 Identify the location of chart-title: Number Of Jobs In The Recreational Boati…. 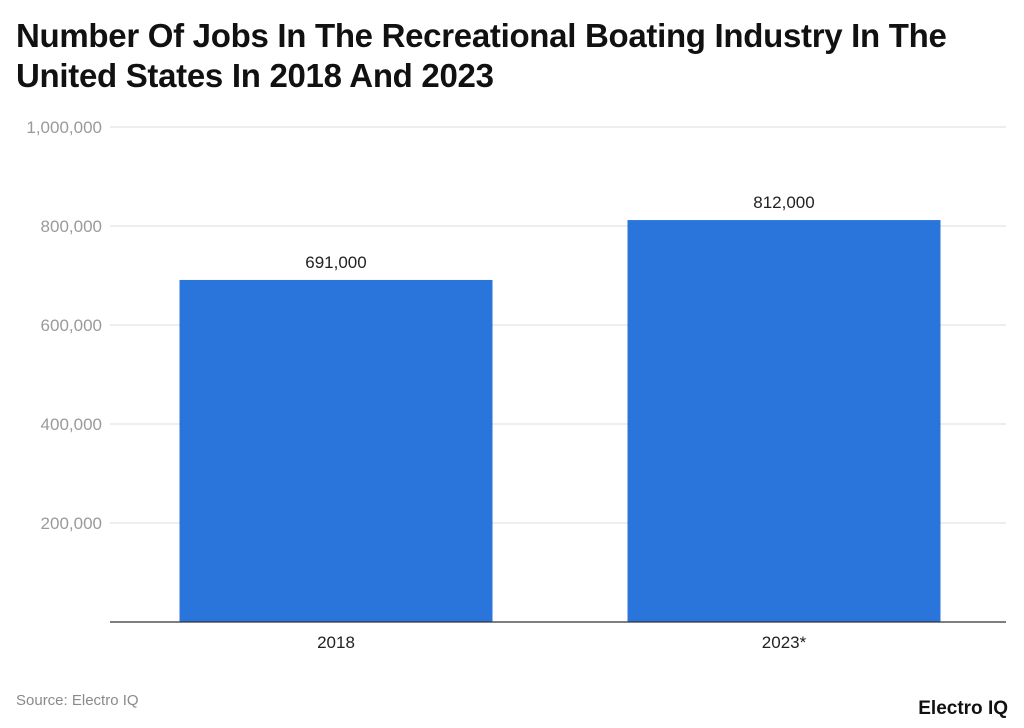
(481, 55).